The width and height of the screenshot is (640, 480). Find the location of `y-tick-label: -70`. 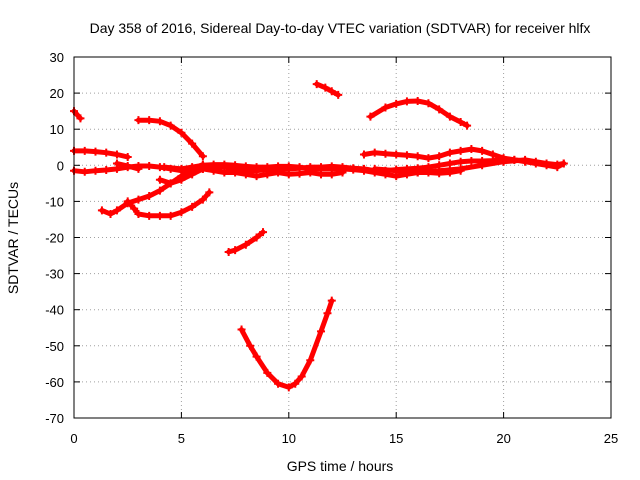

y-tick-label: -70 is located at coordinates (54, 418).